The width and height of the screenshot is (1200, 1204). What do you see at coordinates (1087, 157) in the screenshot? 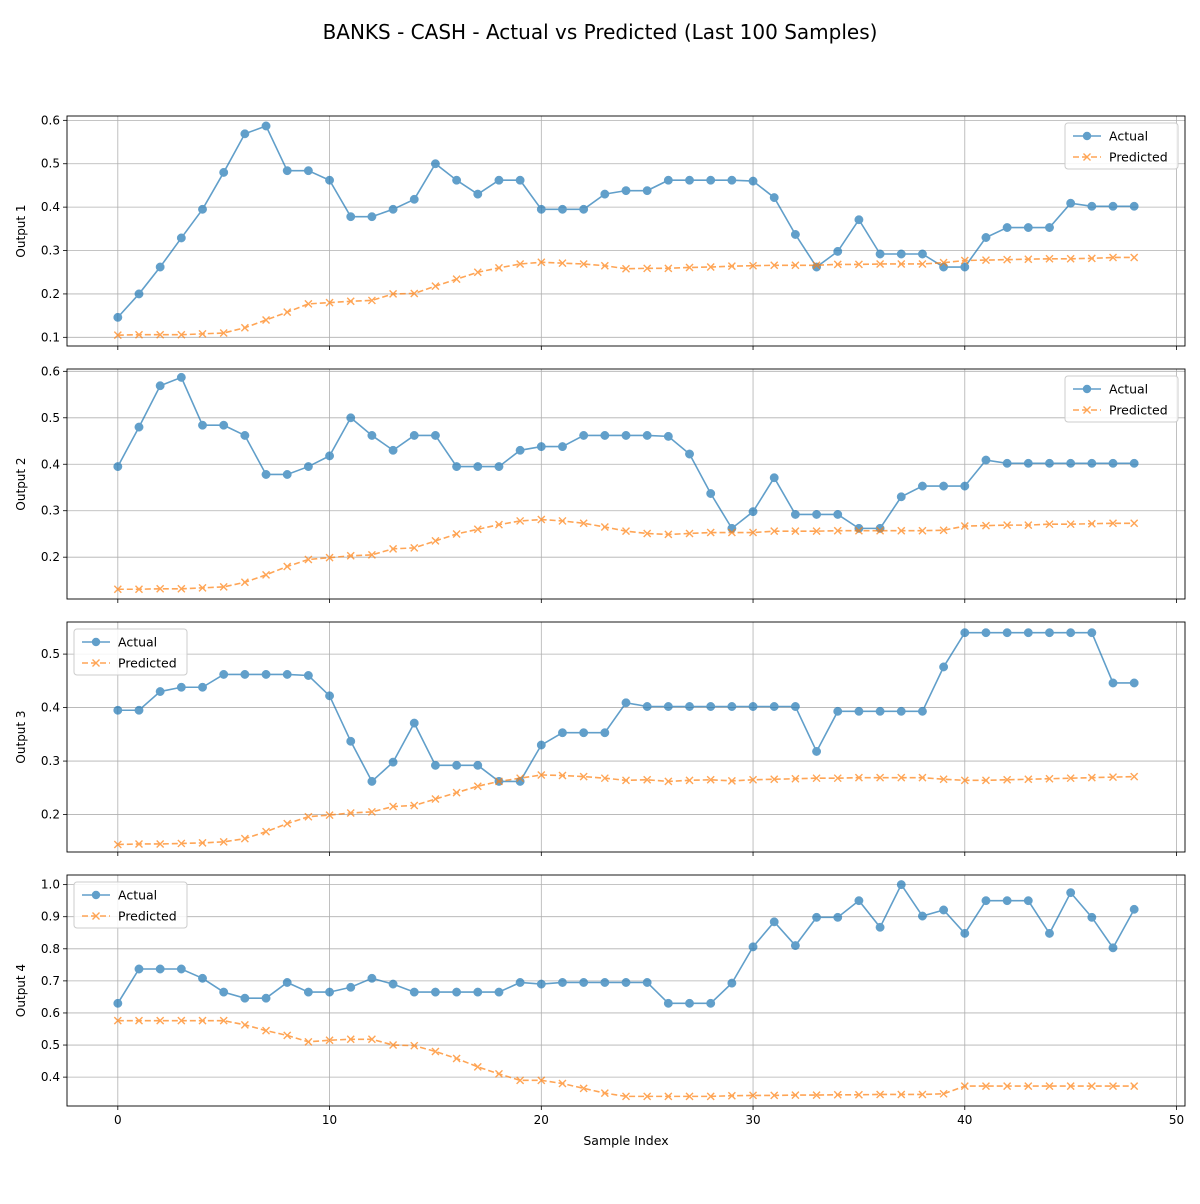
I see `legend-marker` at bounding box center [1087, 157].